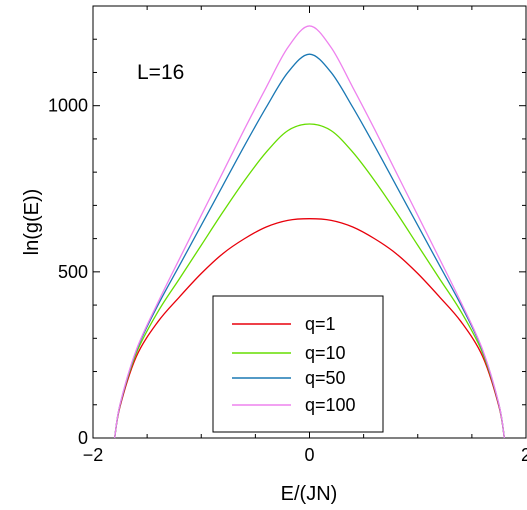 This screenshot has width=527, height=510. What do you see at coordinates (32, 222) in the screenshot?
I see `y-axis-title: ln(g(E))` at bounding box center [32, 222].